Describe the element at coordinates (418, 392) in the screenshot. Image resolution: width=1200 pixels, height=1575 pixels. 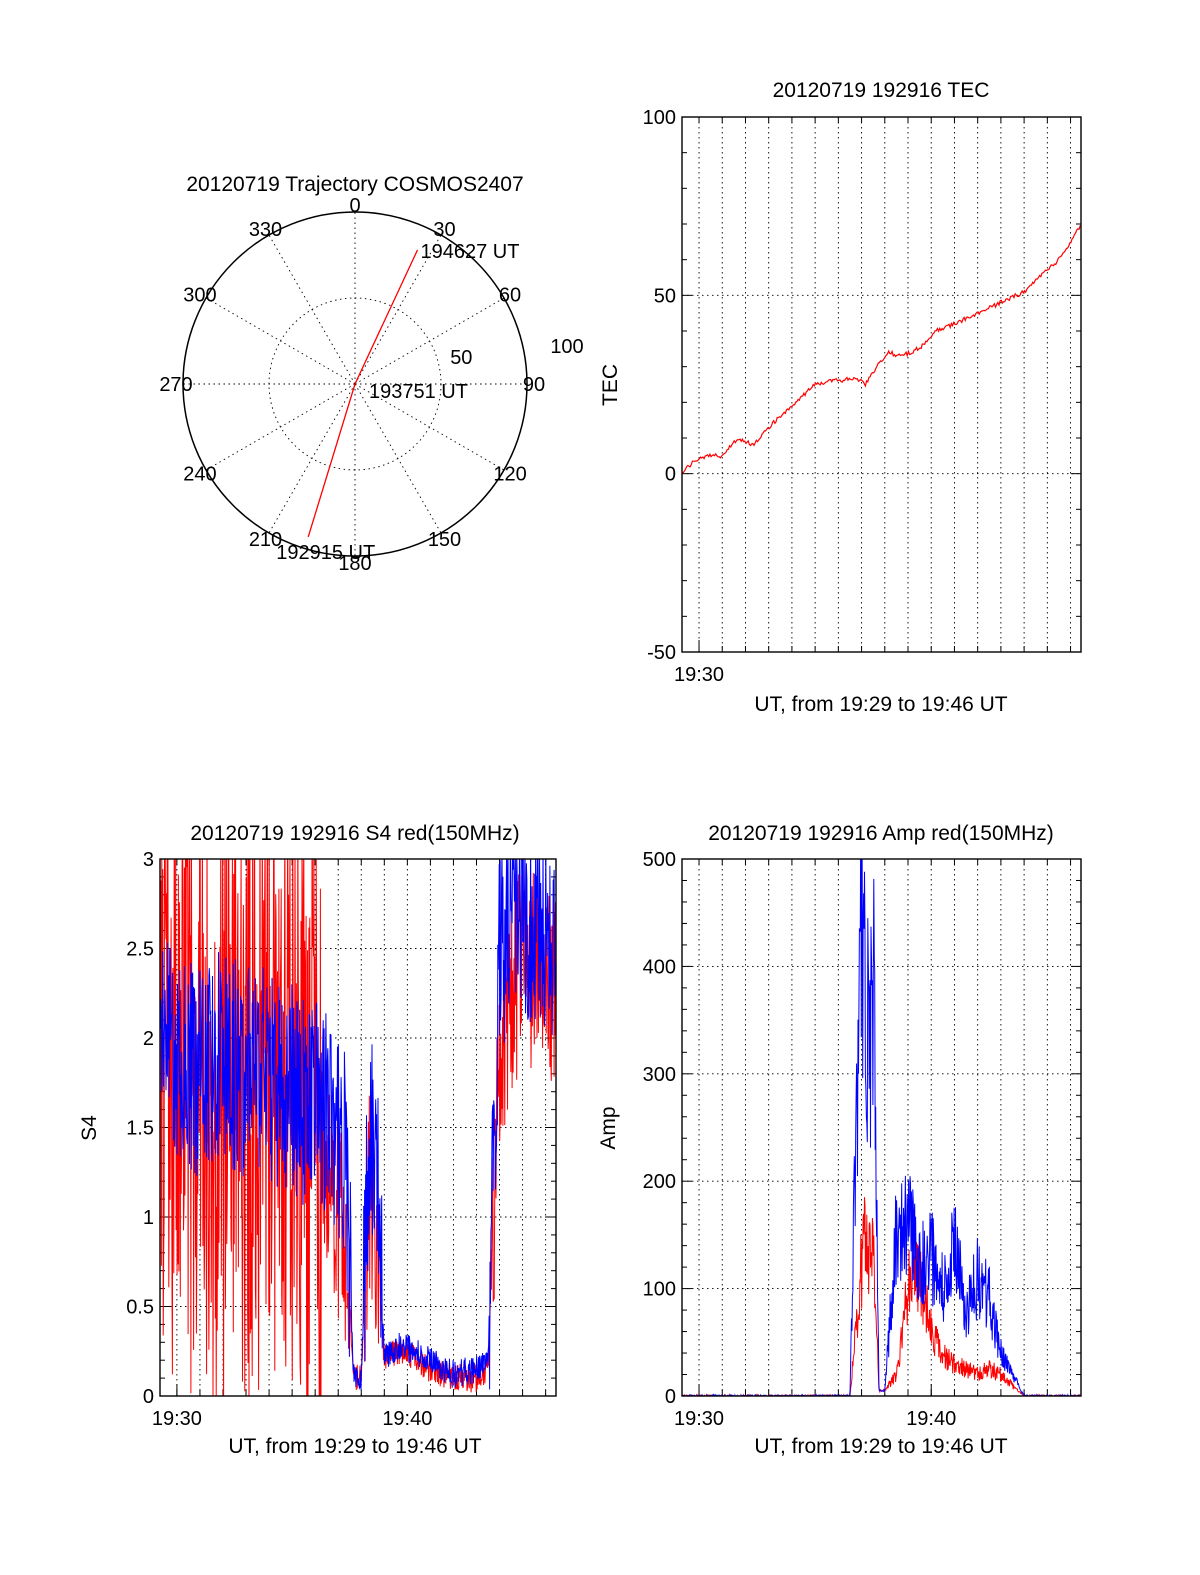
I see `polar-annotation: 193751 UT` at that location.